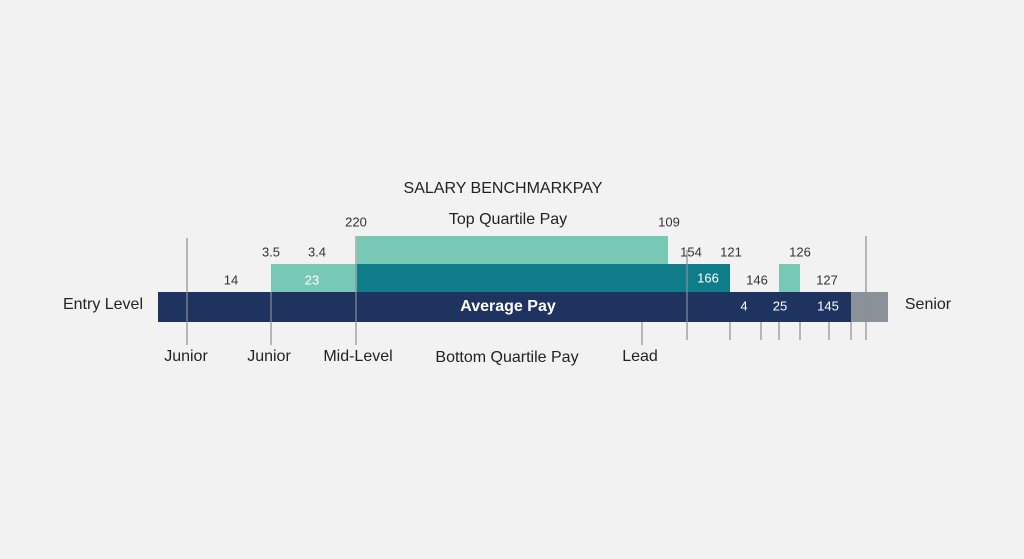 This screenshot has height=559, width=1024. Describe the element at coordinates (789, 278) in the screenshot. I see `small-segment` at that location.